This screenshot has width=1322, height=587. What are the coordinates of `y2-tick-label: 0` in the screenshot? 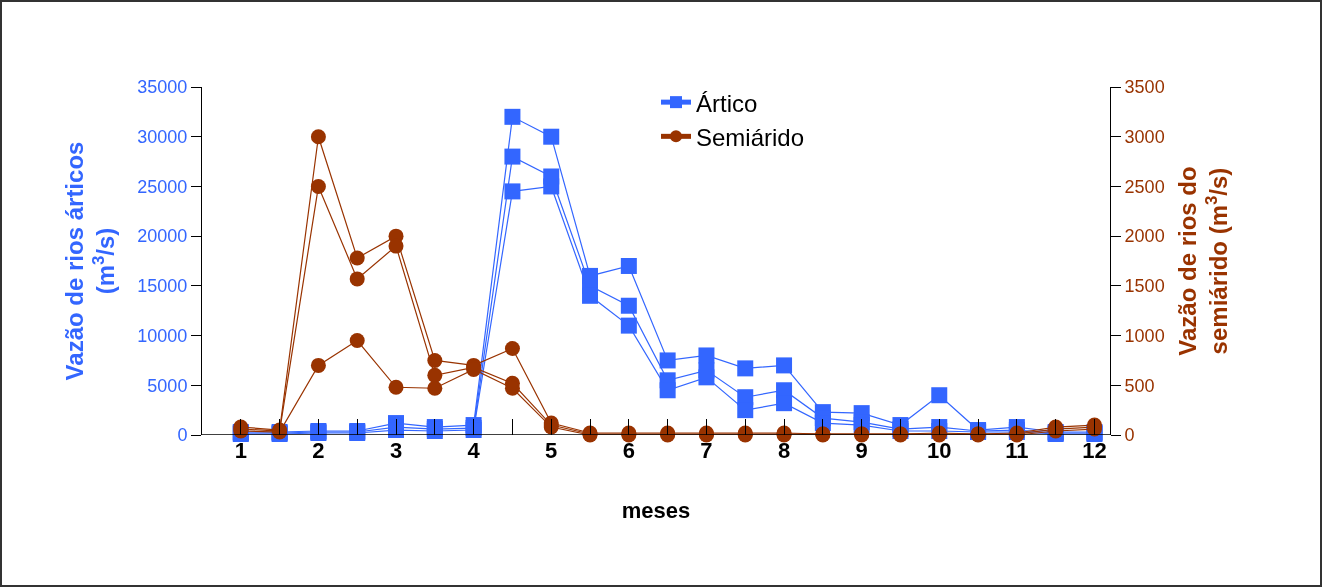 It's located at (1129, 435).